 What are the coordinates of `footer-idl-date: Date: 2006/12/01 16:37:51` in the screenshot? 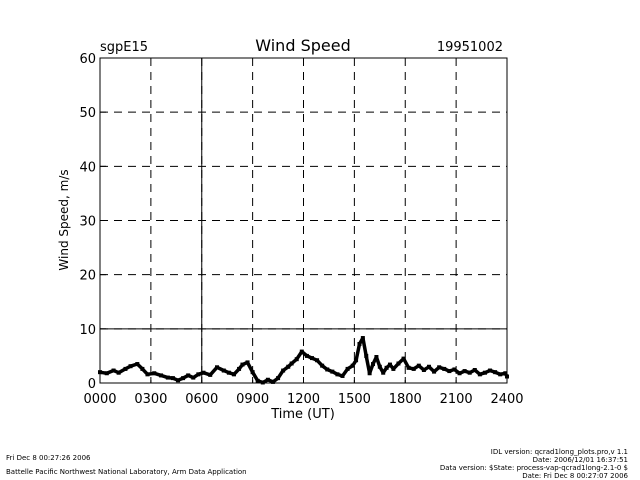 It's located at (580, 460).